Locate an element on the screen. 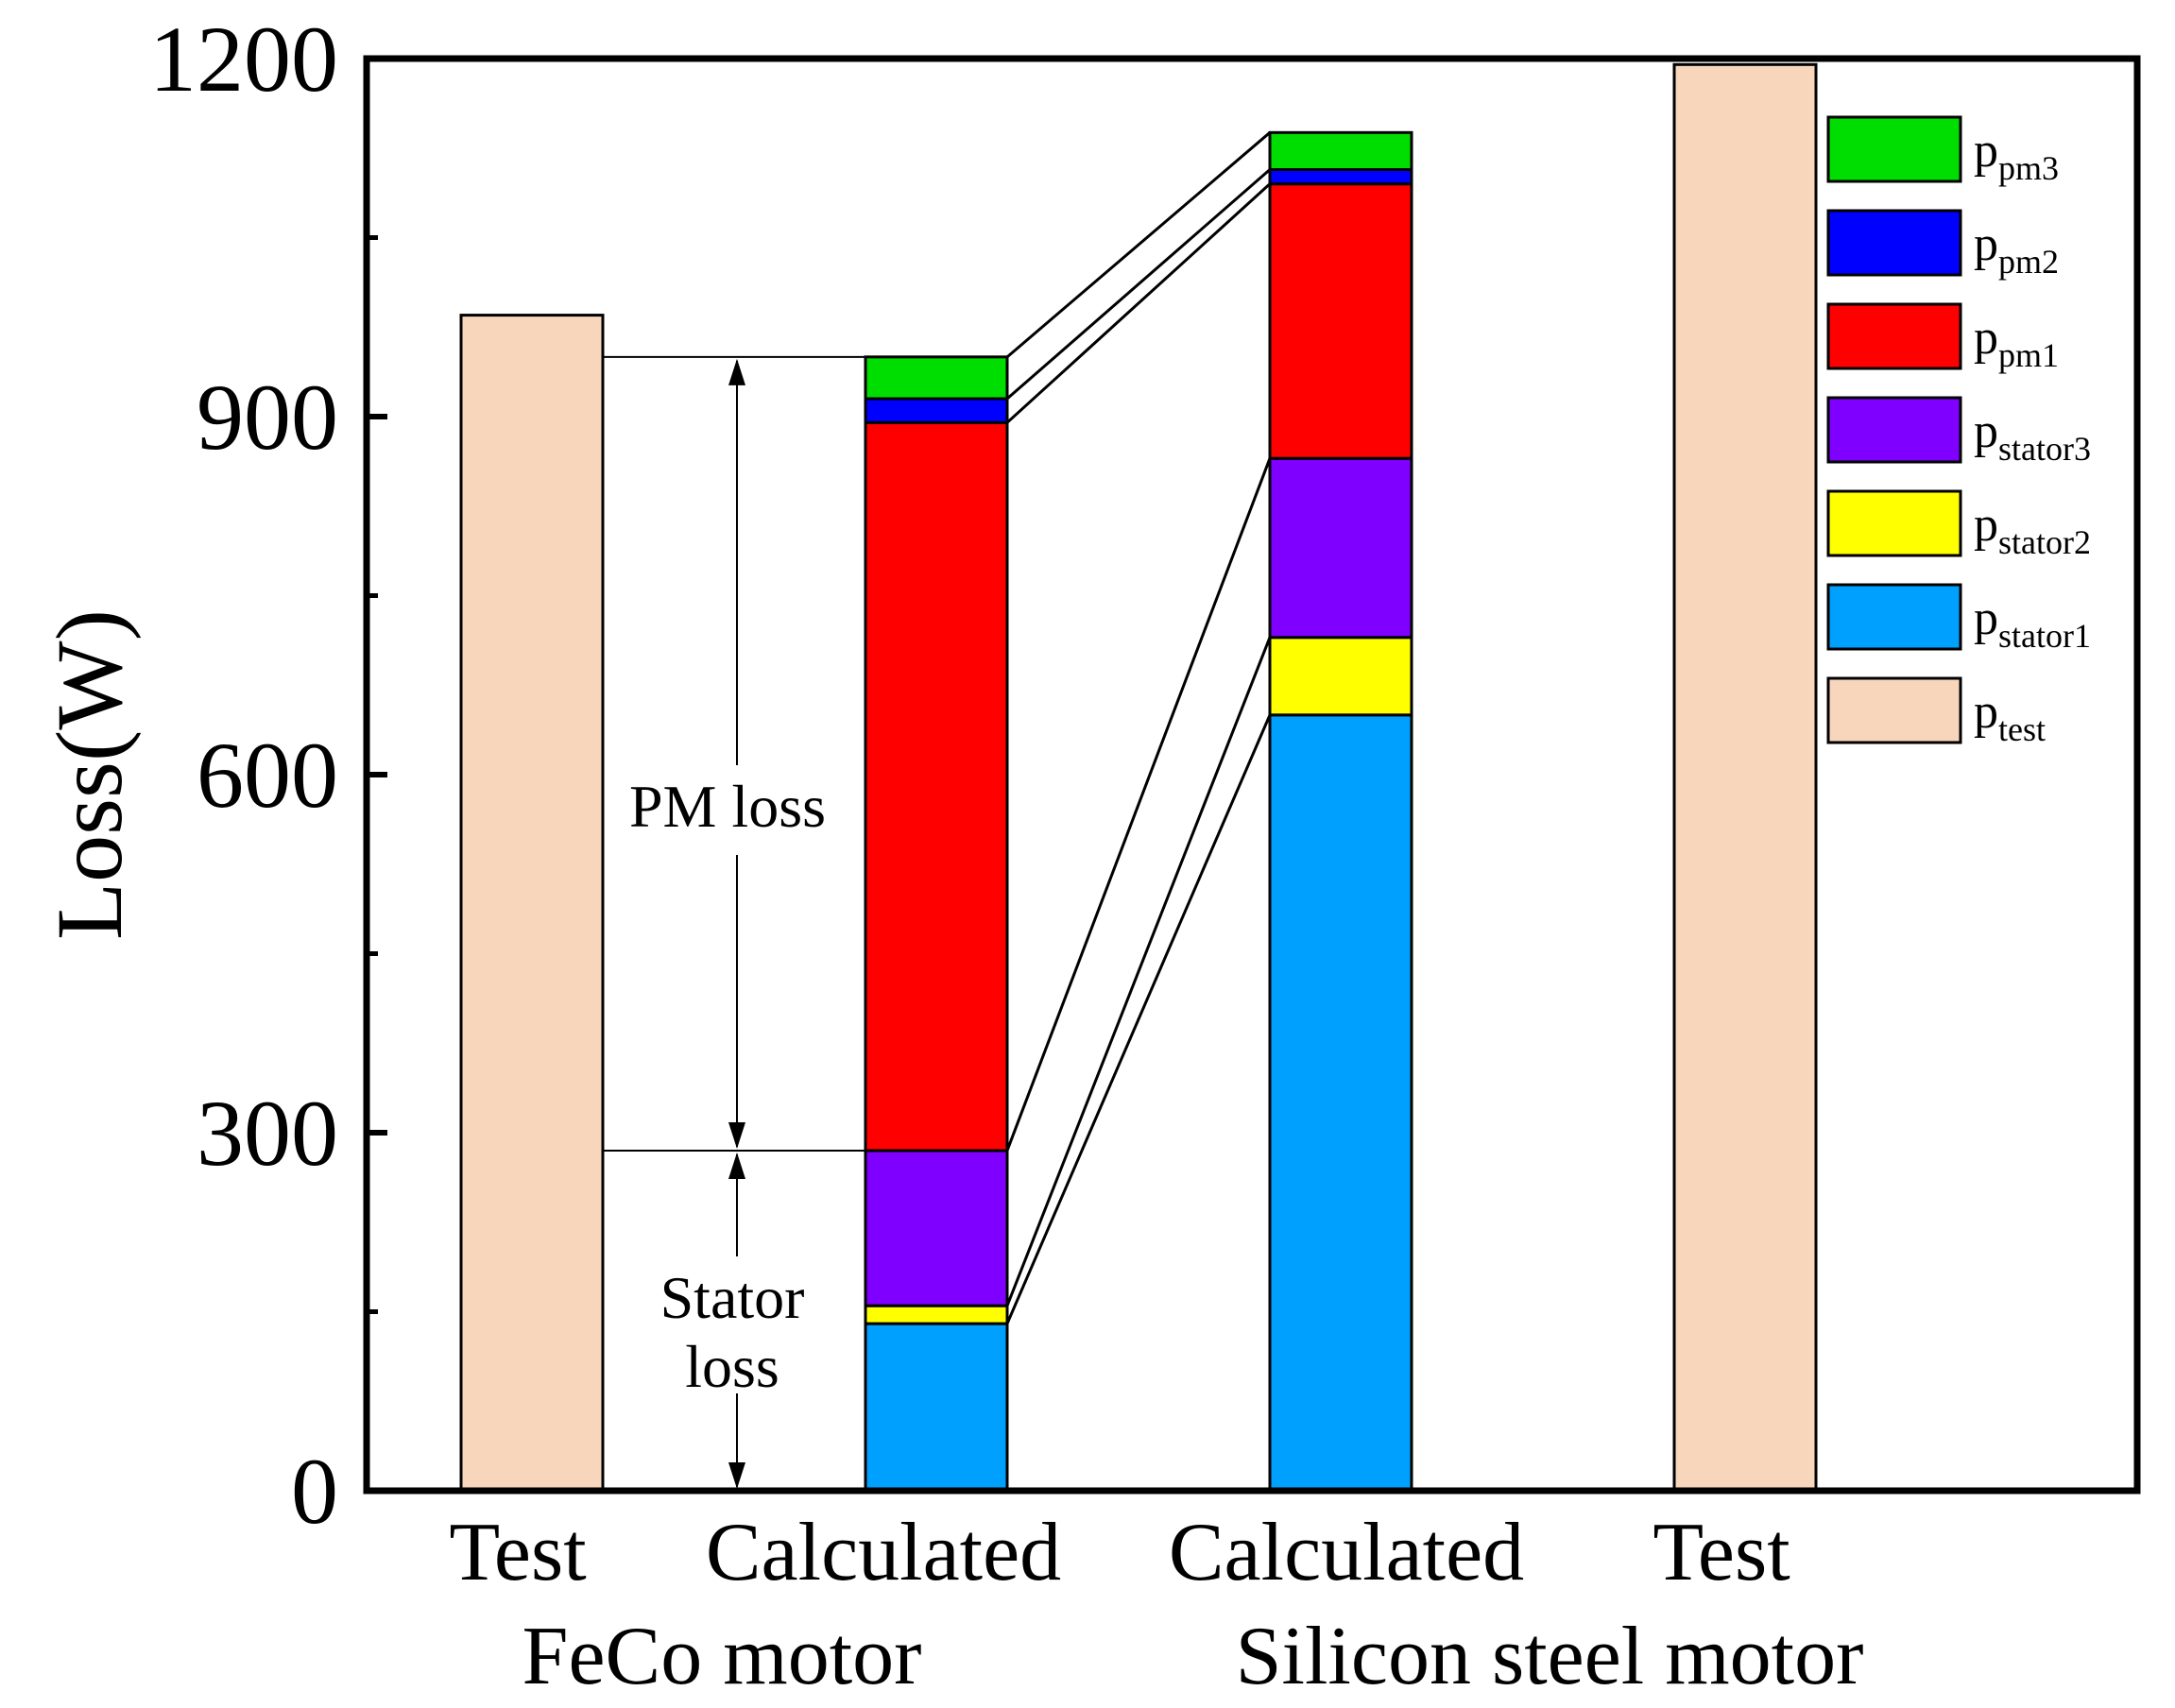 The width and height of the screenshot is (2175, 1708). stator-loss-arrow-down is located at coordinates (736, 1475).